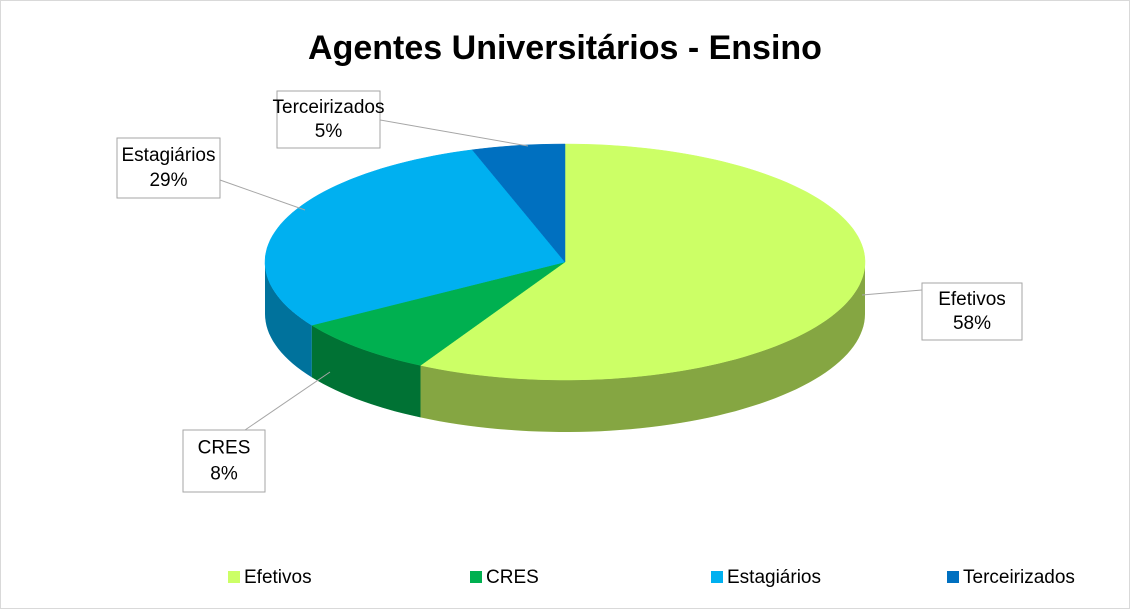 The height and width of the screenshot is (610, 1131). What do you see at coordinates (224, 448) in the screenshot?
I see `data-label-name: CRES` at bounding box center [224, 448].